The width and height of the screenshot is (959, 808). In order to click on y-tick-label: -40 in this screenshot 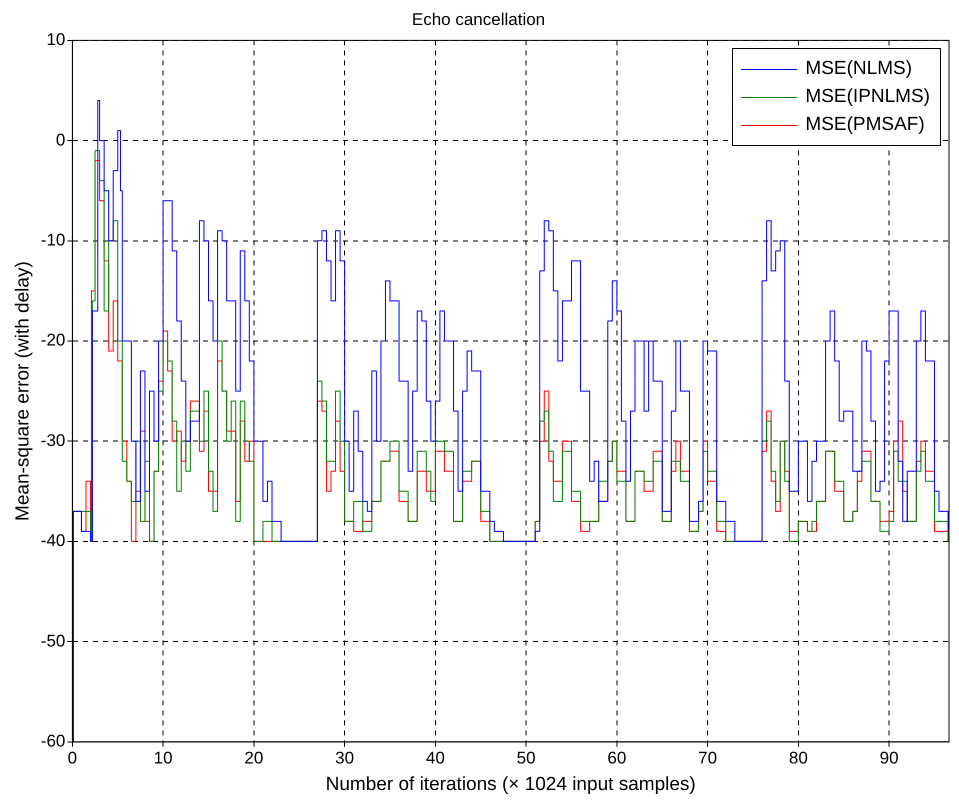, I will do `click(53, 540)`.